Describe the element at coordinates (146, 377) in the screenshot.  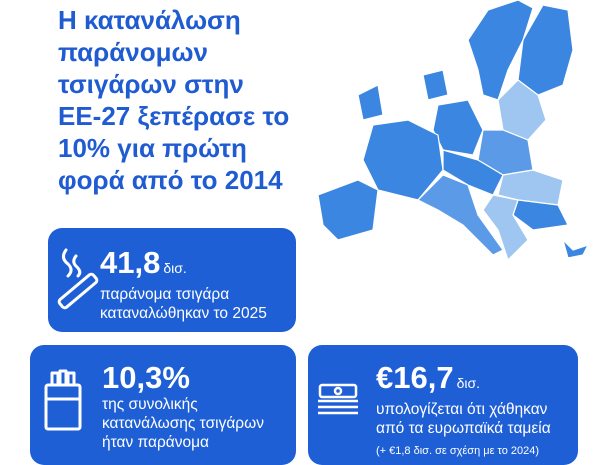
I see `stat-value: 10,3%` at that location.